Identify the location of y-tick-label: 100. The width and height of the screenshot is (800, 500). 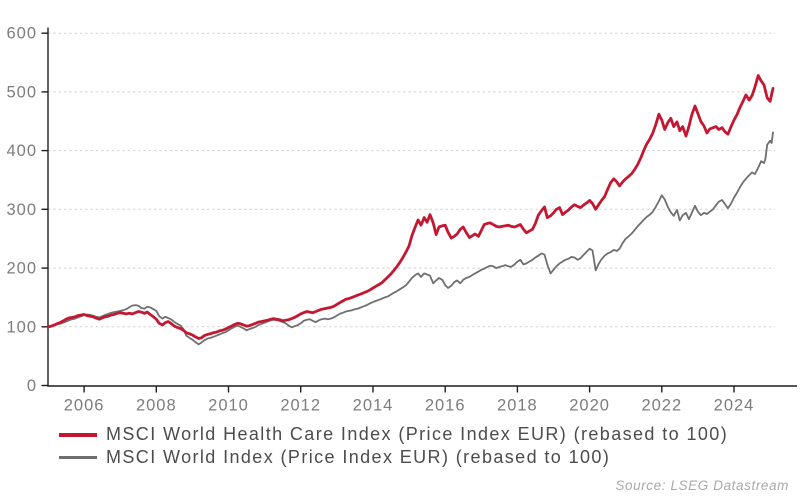
(21, 327).